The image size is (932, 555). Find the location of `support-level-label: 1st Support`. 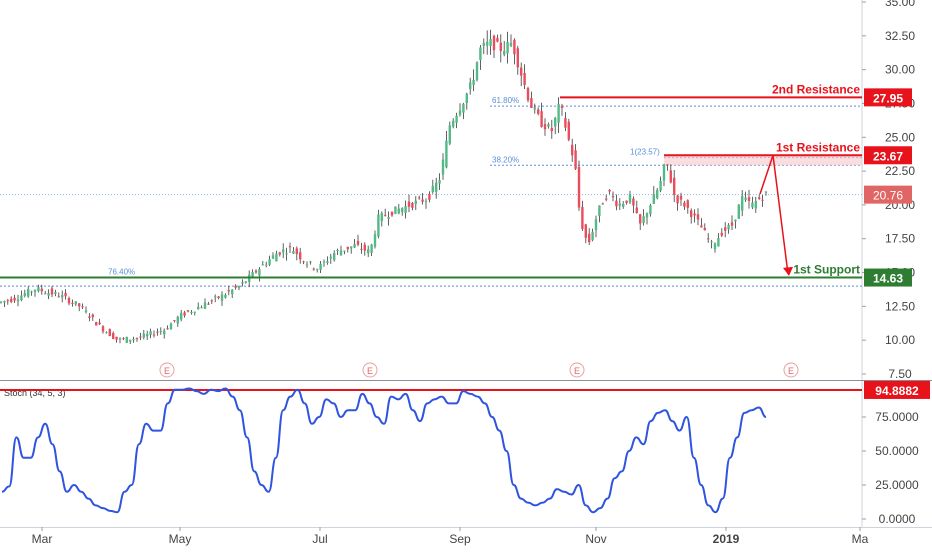

support-level-label: 1st Support is located at coordinates (826, 270).